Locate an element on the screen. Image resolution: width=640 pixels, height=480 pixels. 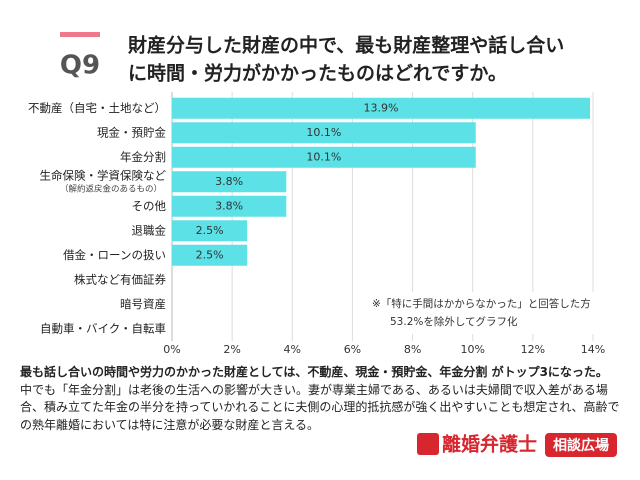
category-label: 暗号資産 is located at coordinates (143, 304).